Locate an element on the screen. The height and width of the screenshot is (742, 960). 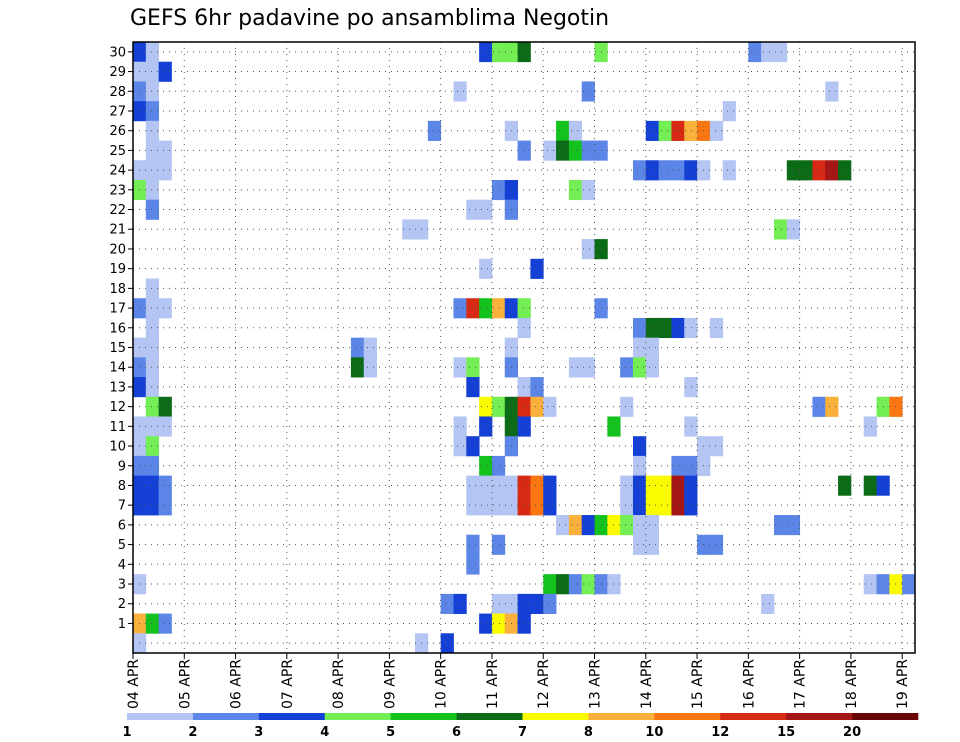
y-tick-label: 5 is located at coordinates (122, 545).